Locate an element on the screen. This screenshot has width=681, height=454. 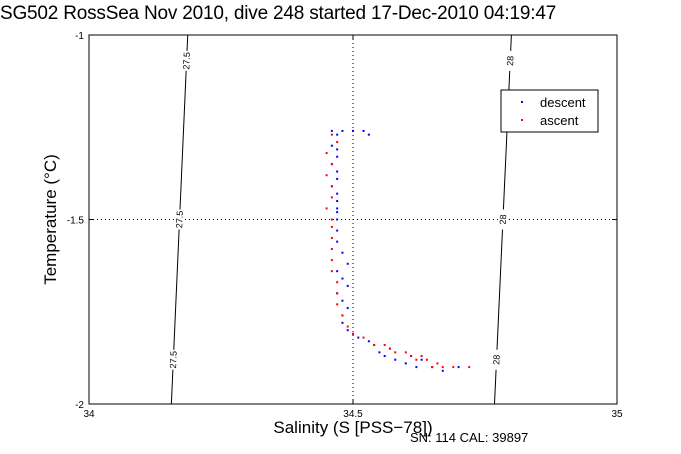
legend-box is located at coordinates (549, 111).